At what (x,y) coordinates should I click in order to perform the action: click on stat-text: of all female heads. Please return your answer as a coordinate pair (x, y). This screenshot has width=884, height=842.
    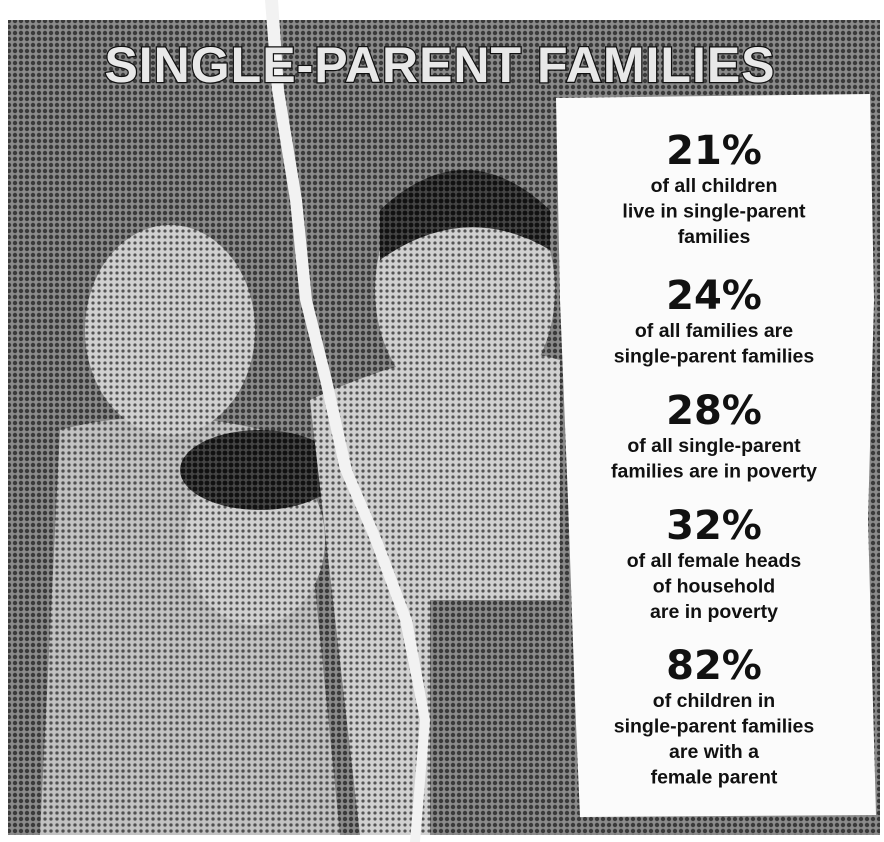
    Looking at the image, I should click on (714, 561).